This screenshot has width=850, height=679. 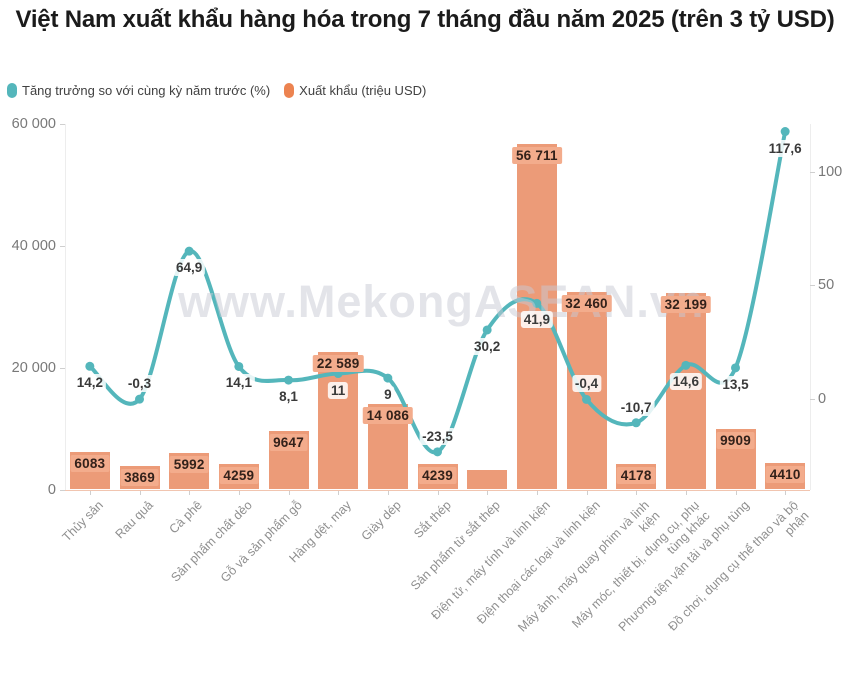 I want to click on line-value-label: 30,2, so click(x=487, y=346).